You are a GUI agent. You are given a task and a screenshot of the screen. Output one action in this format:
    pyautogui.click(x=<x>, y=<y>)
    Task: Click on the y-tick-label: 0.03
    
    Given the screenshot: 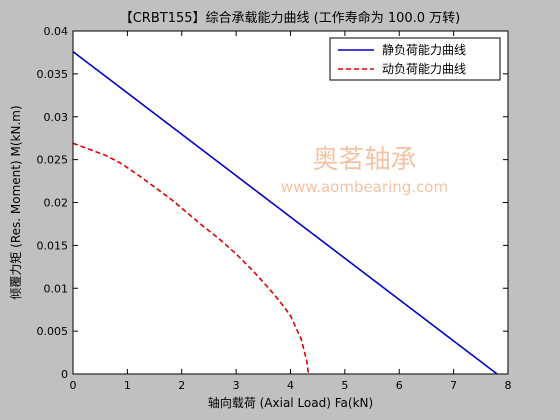 What is the action you would take?
    pyautogui.click(x=56, y=117)
    